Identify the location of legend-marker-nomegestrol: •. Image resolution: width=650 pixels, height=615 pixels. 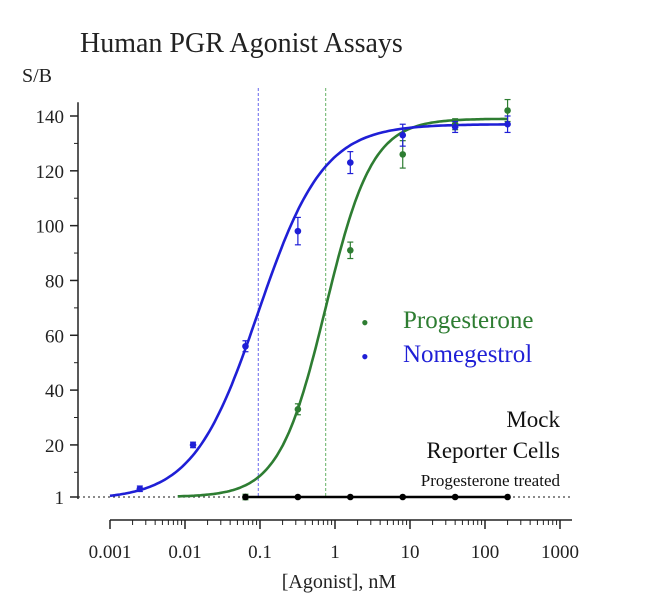
(365, 356).